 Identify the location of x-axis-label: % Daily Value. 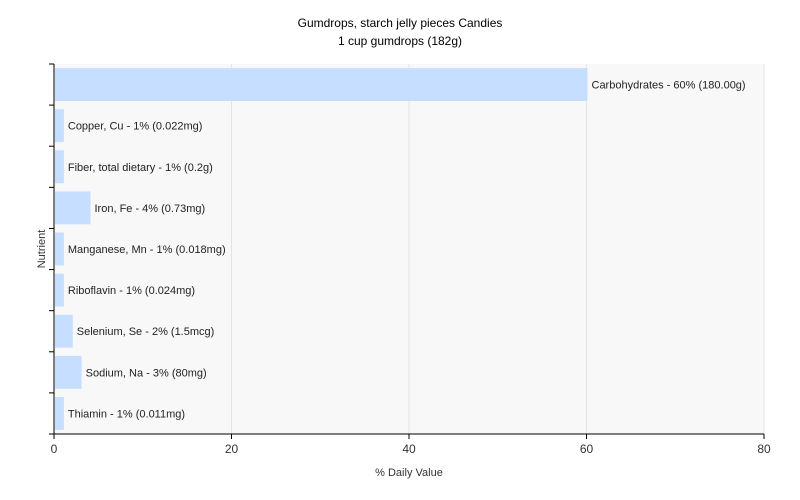
(409, 473).